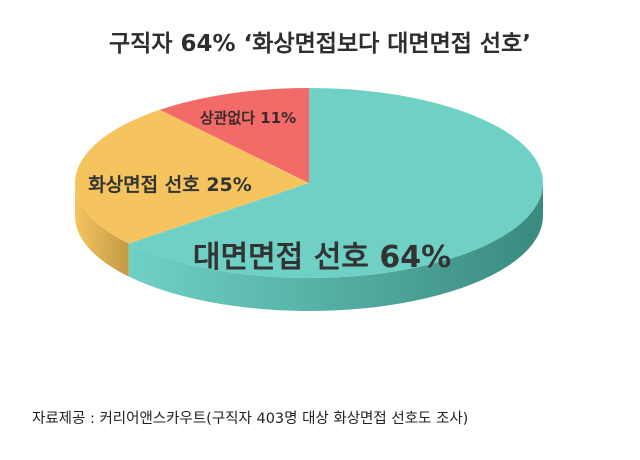  I want to click on slice-value-1: 25%, so click(228, 185).